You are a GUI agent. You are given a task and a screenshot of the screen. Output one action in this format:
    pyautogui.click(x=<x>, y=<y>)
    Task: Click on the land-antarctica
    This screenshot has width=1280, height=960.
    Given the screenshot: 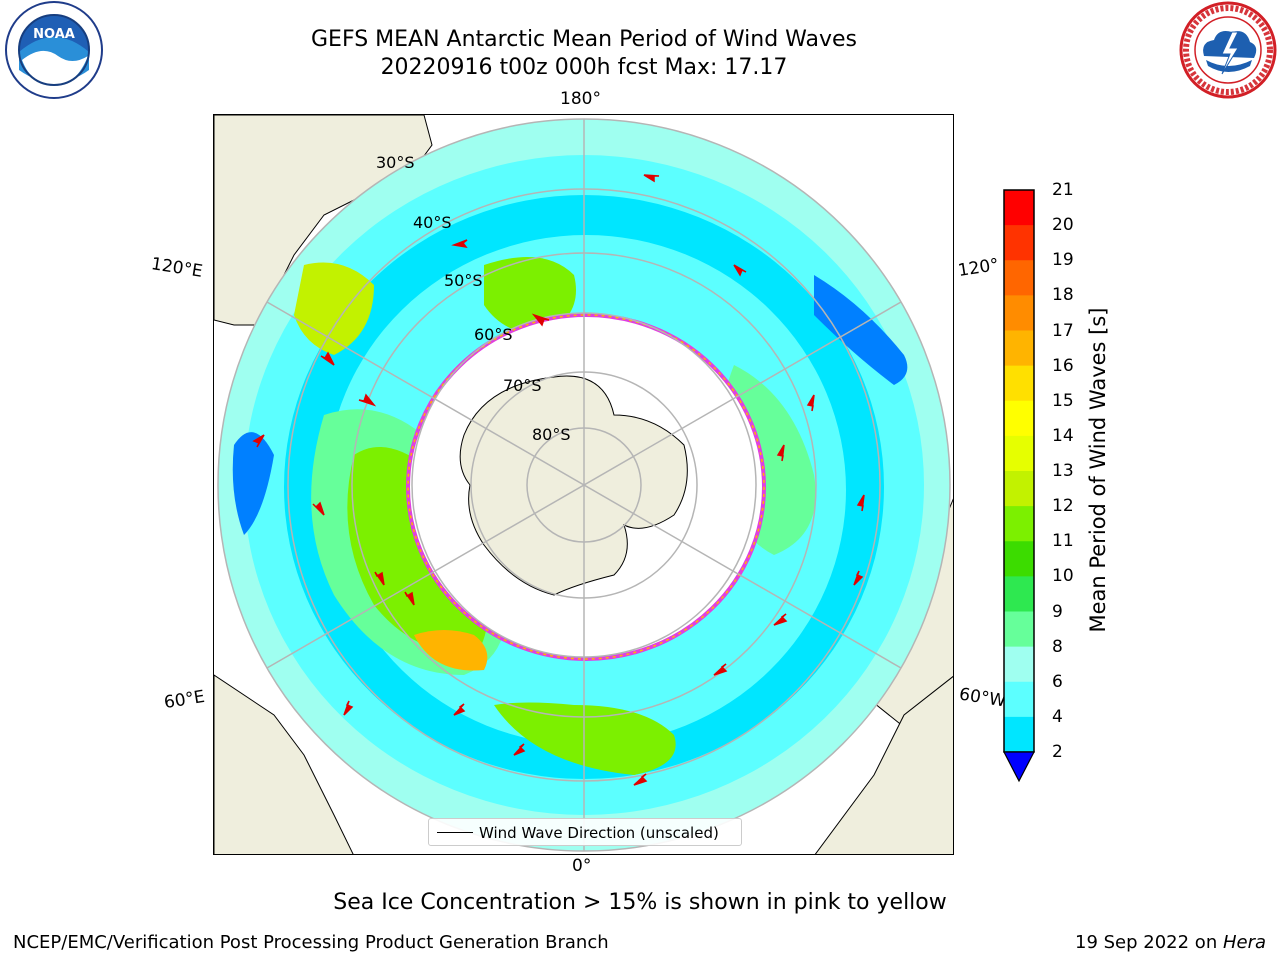 What is the action you would take?
    pyautogui.click(x=573, y=485)
    